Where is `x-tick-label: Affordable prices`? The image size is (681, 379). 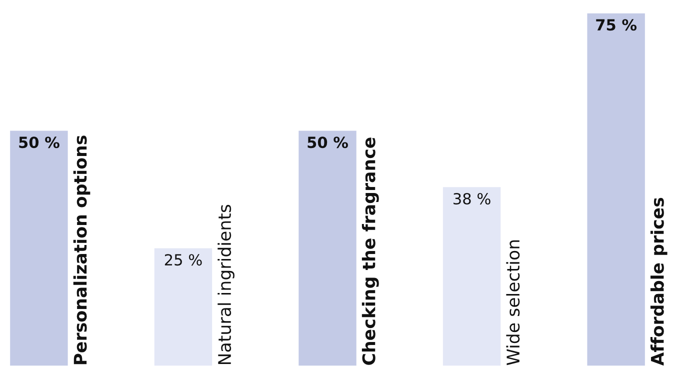 x-tick-label: Affordable prices is located at coordinates (659, 282).